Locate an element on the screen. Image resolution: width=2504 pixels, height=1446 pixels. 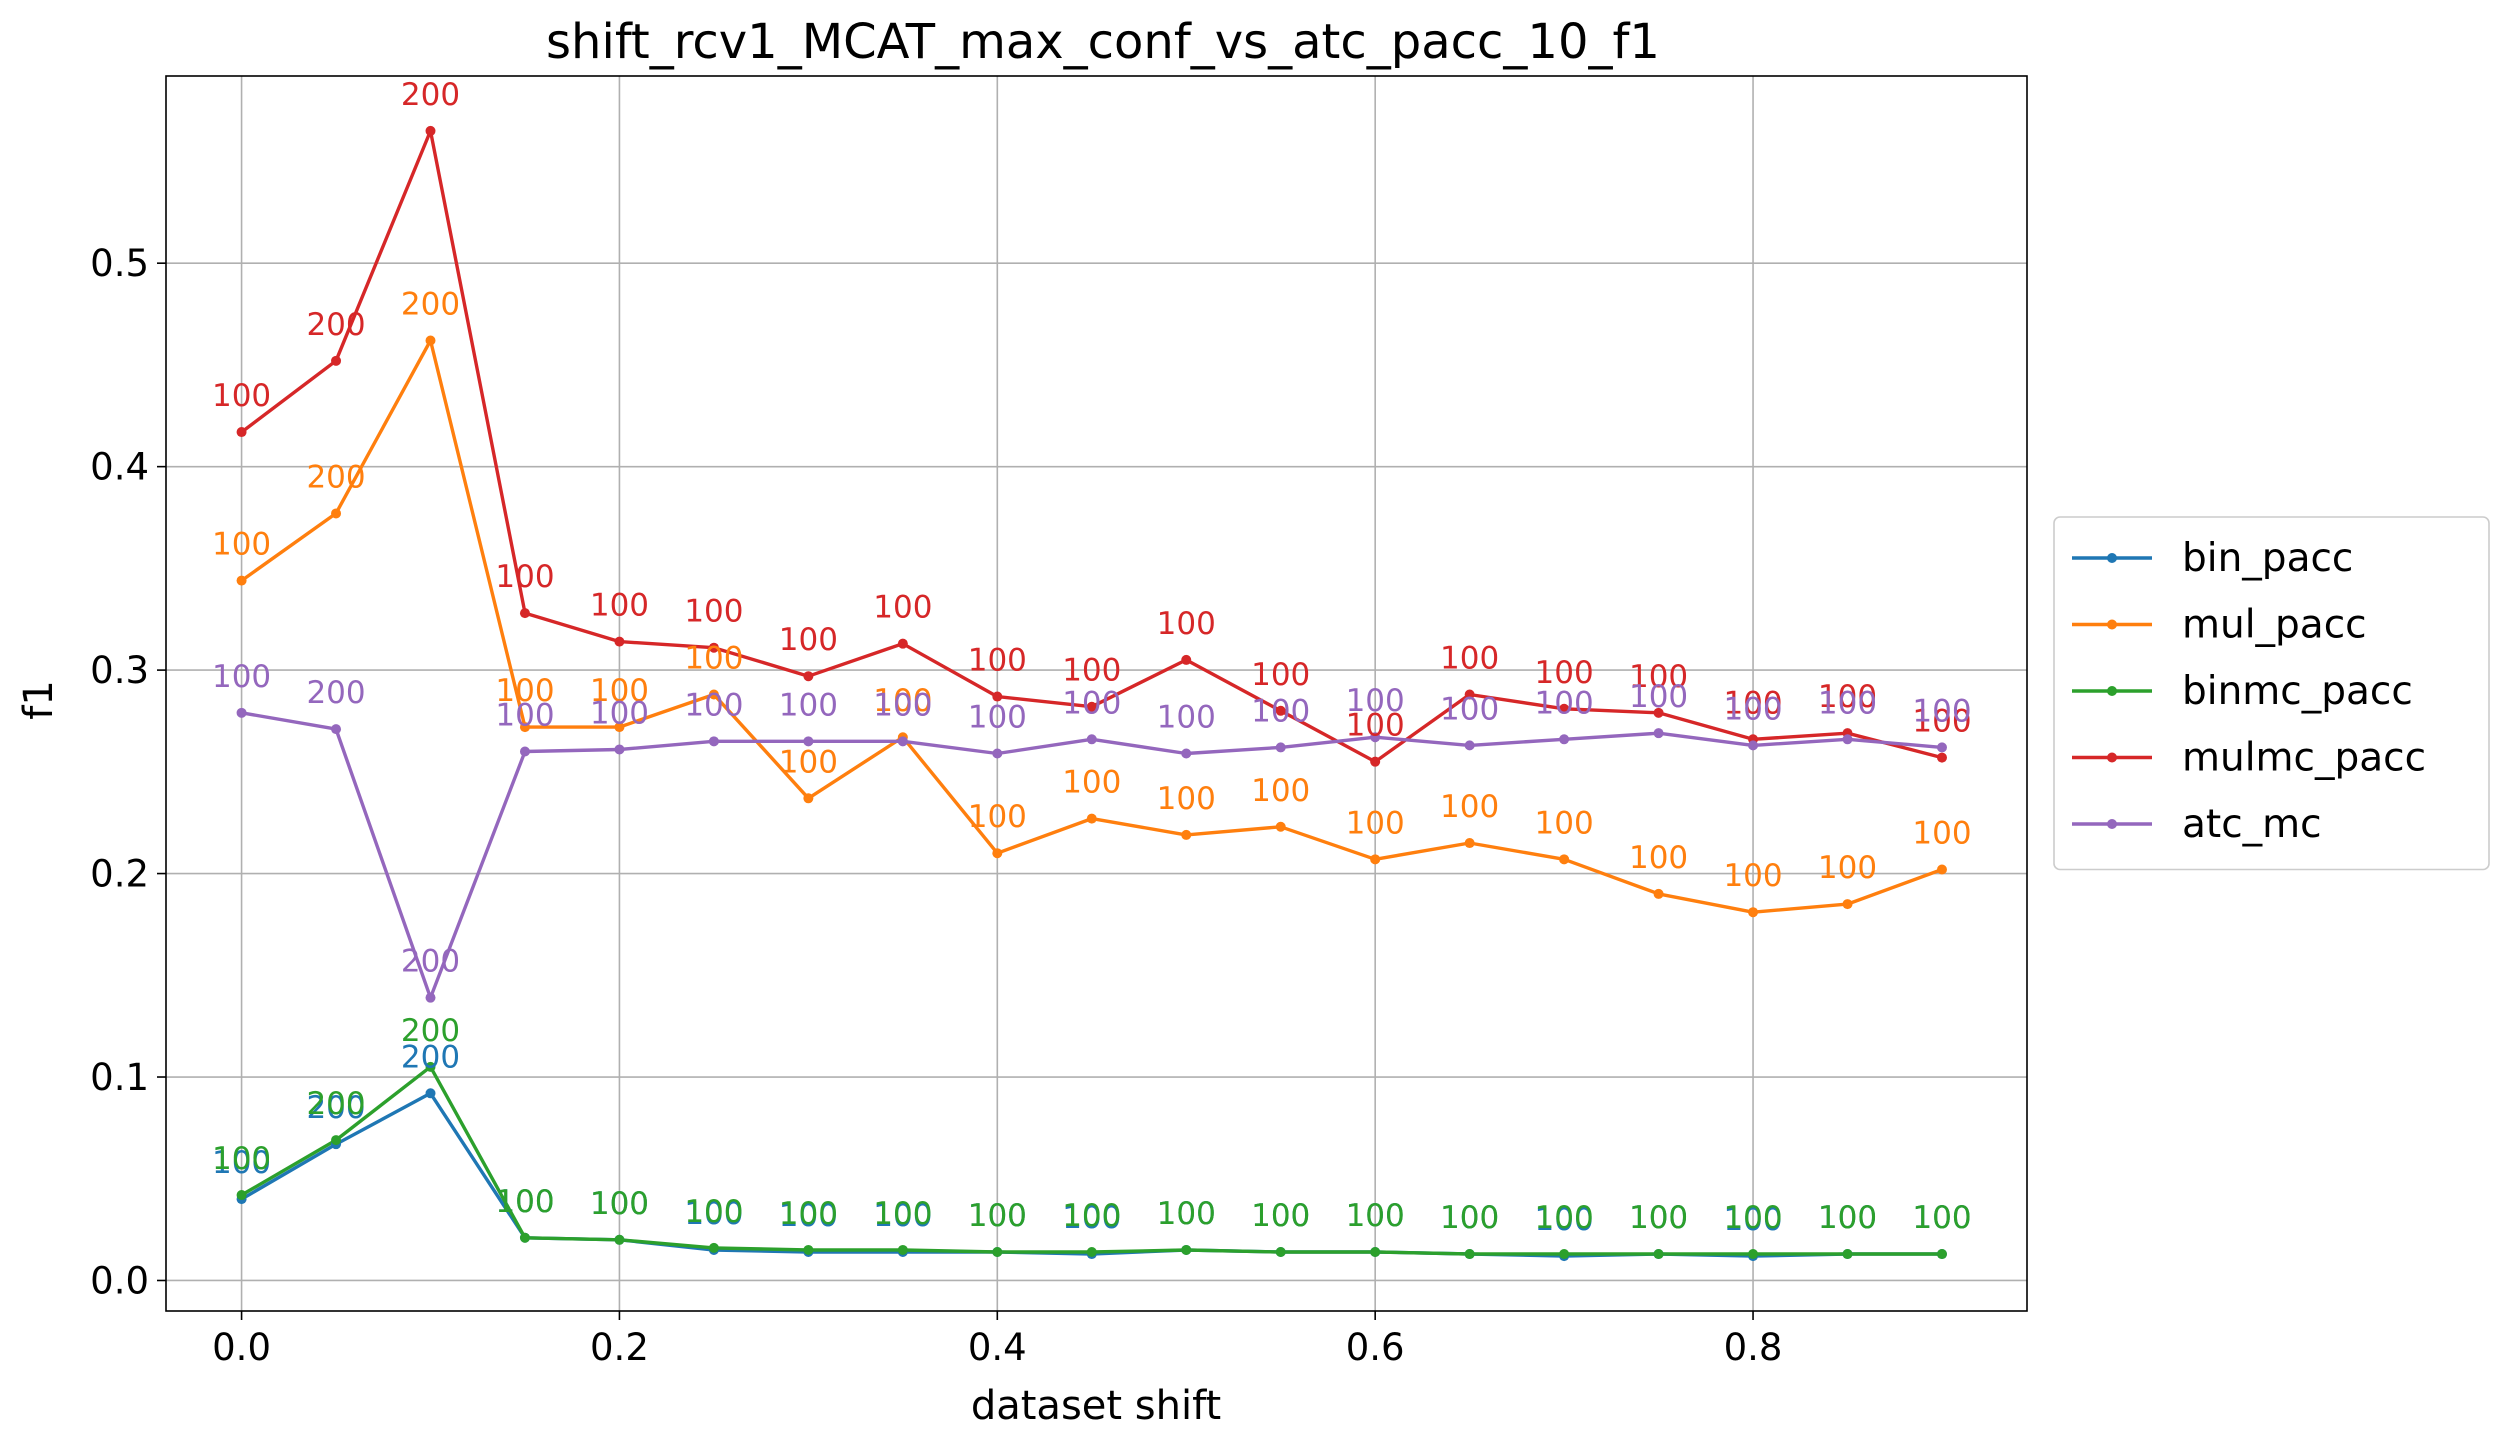
legend-marker-bin_pacc is located at coordinates (2112, 558).